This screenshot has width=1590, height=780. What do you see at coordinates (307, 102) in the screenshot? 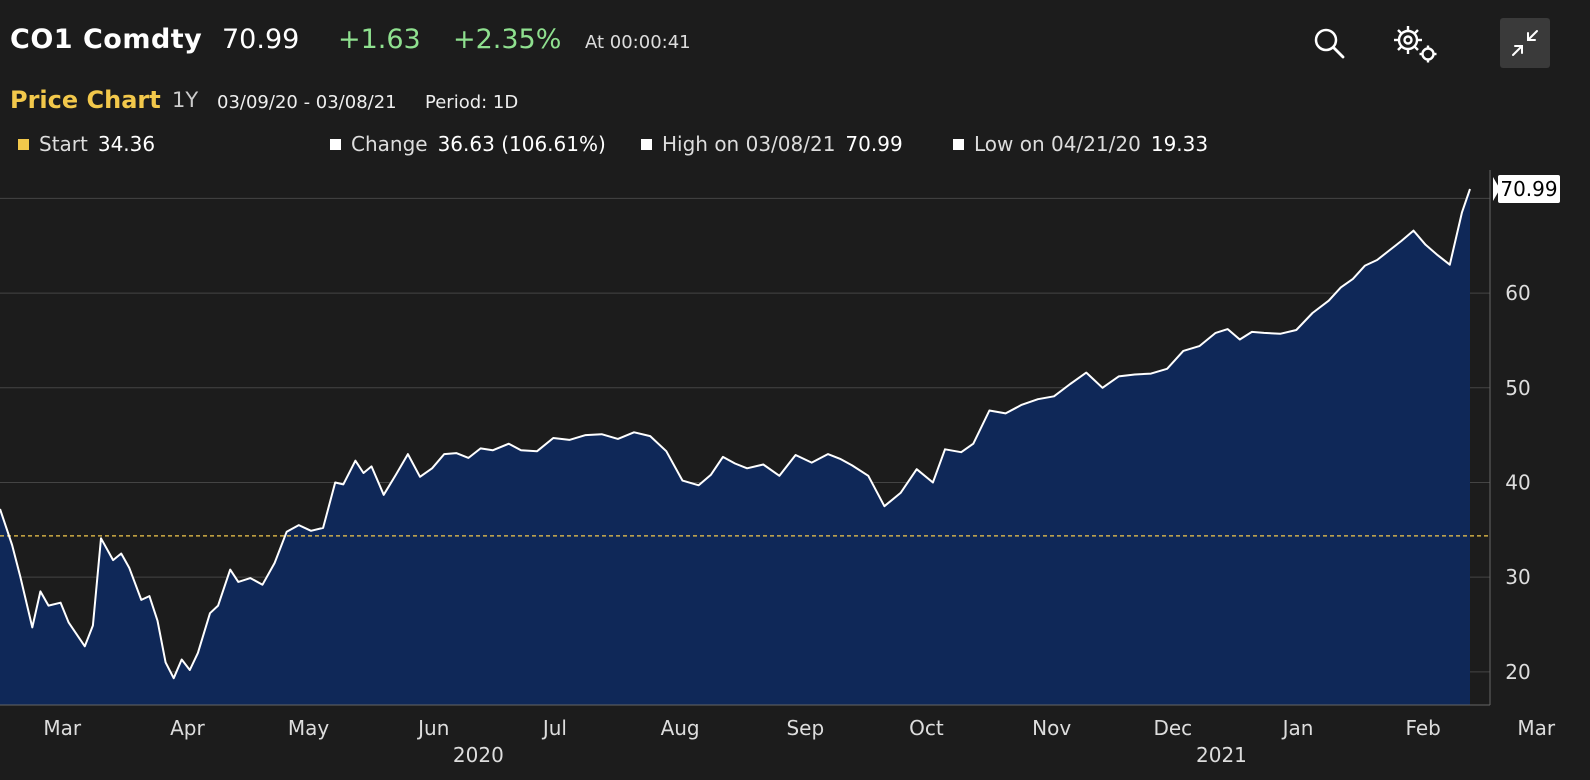
I see `date-range: 03/09/20 - 03/08/21` at bounding box center [307, 102].